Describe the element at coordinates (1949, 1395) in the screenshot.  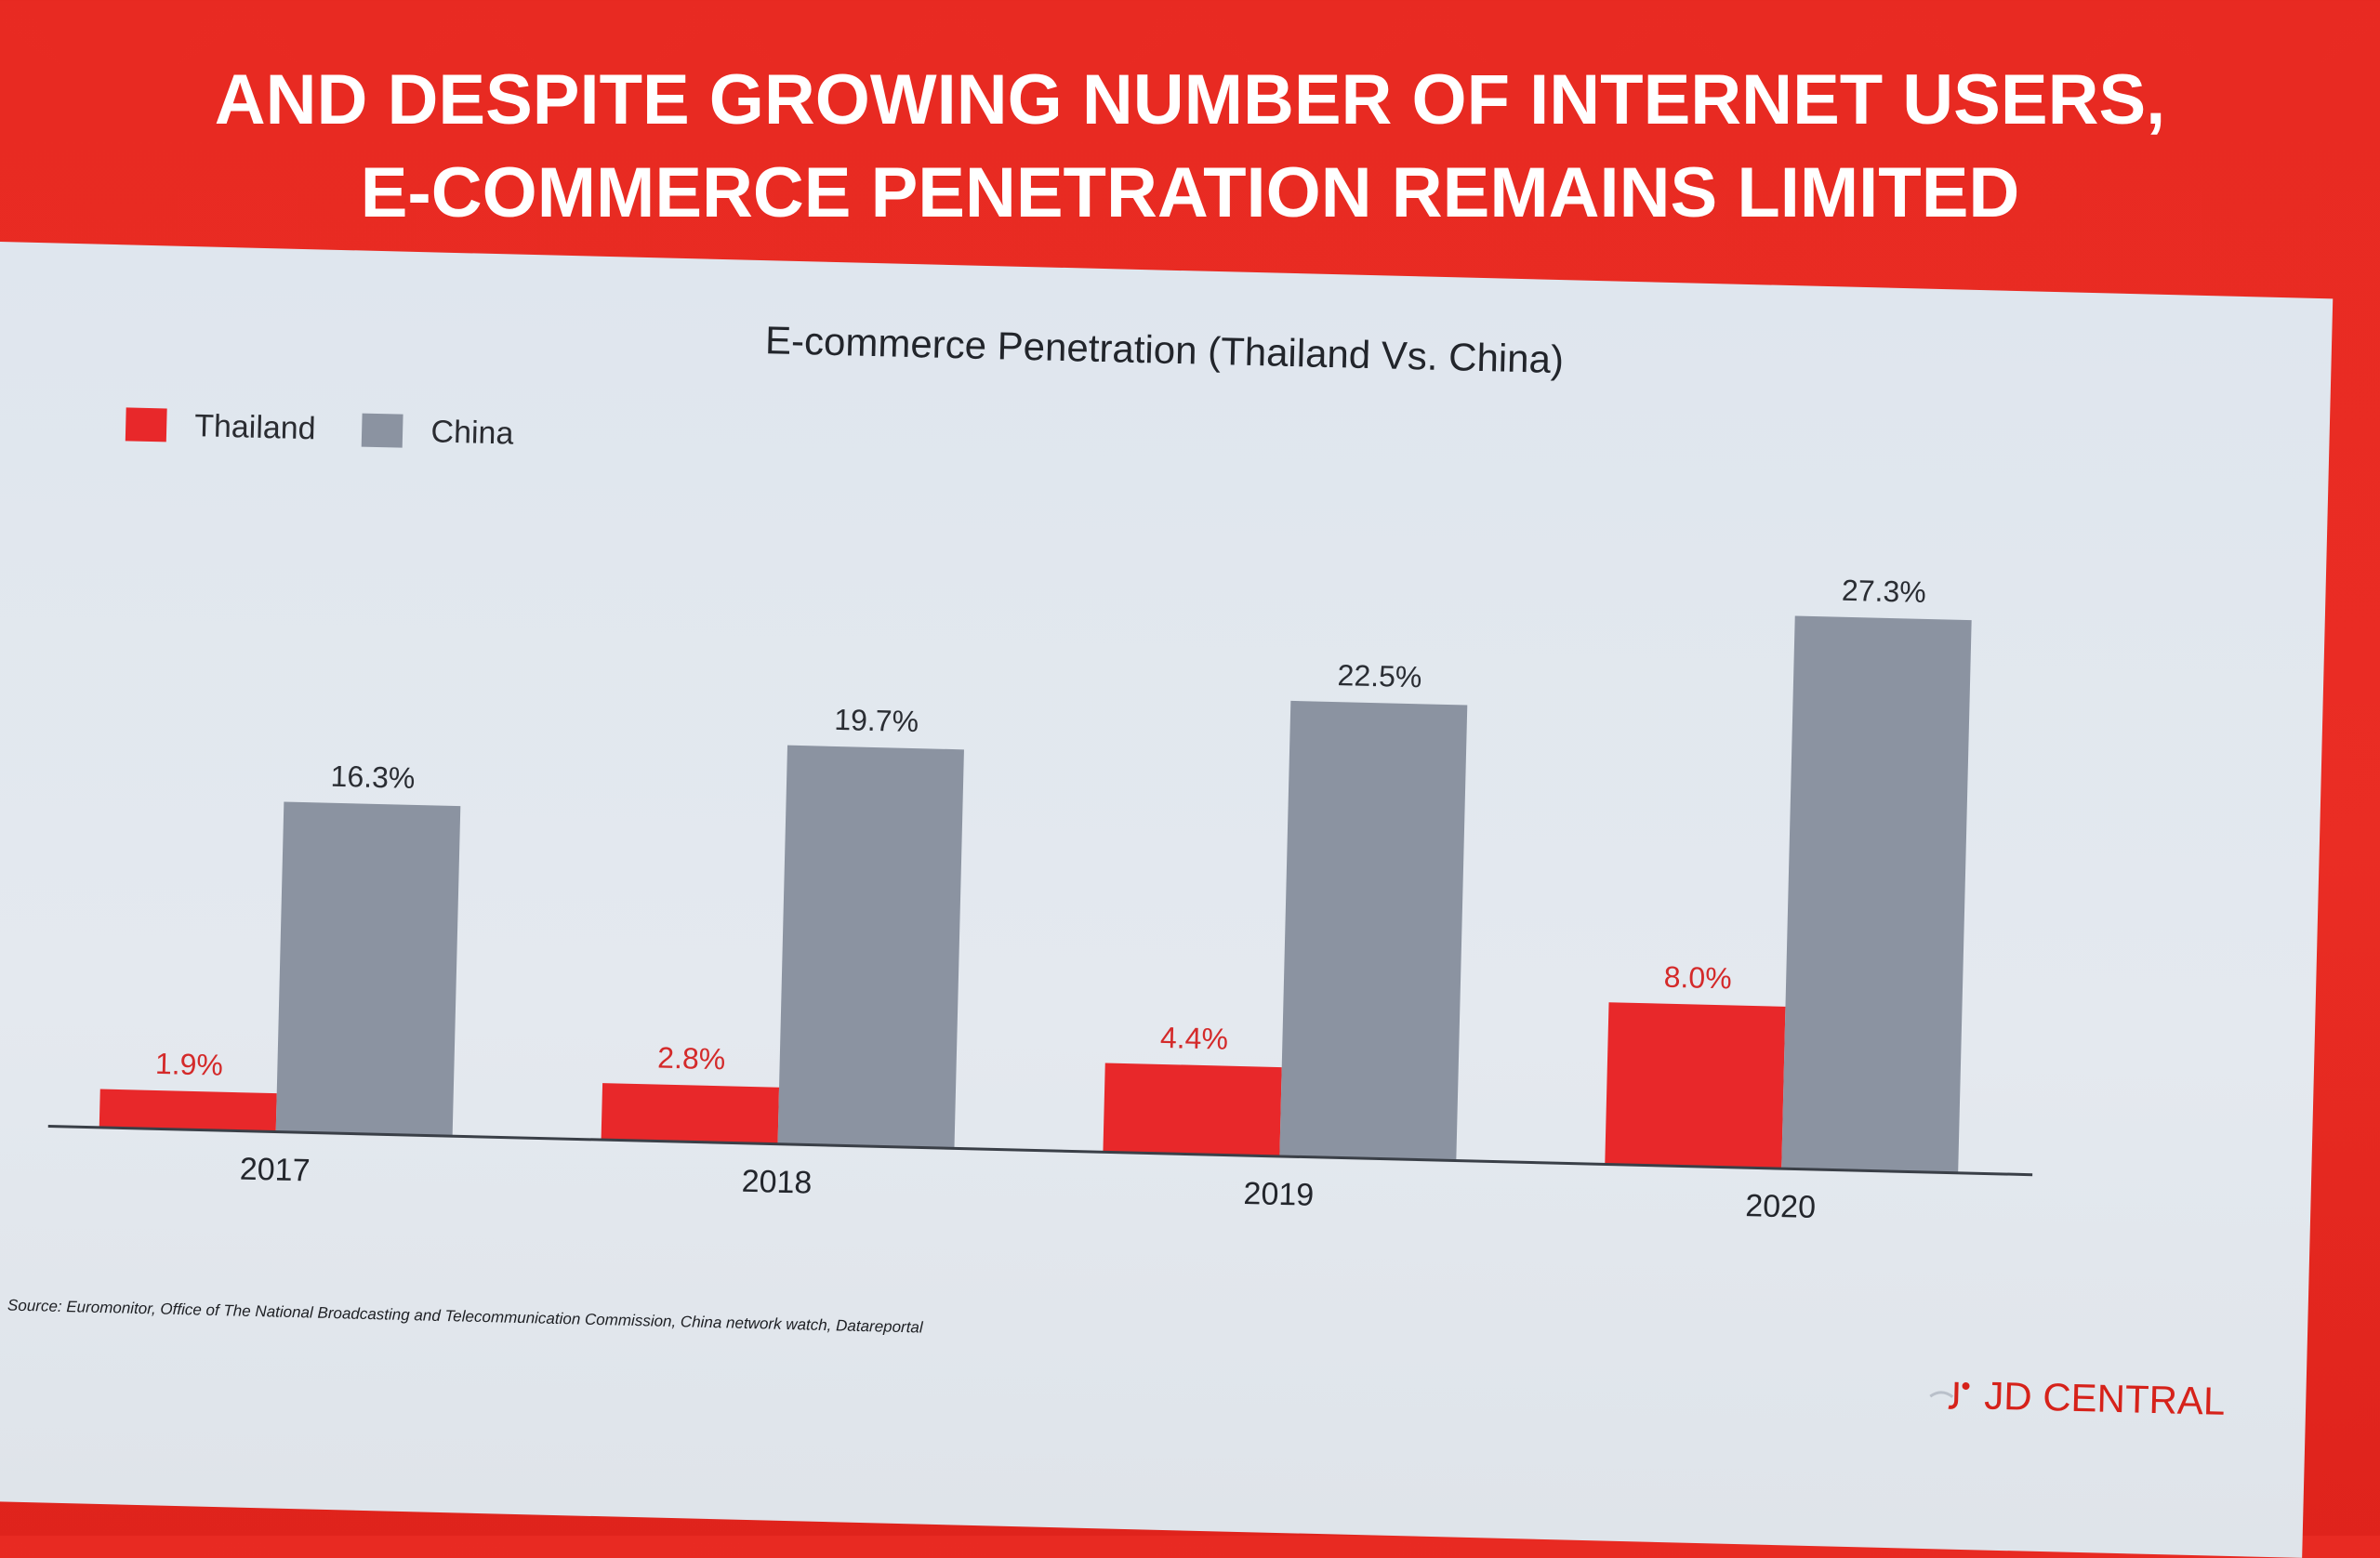
I see `jd-logo-icon` at that location.